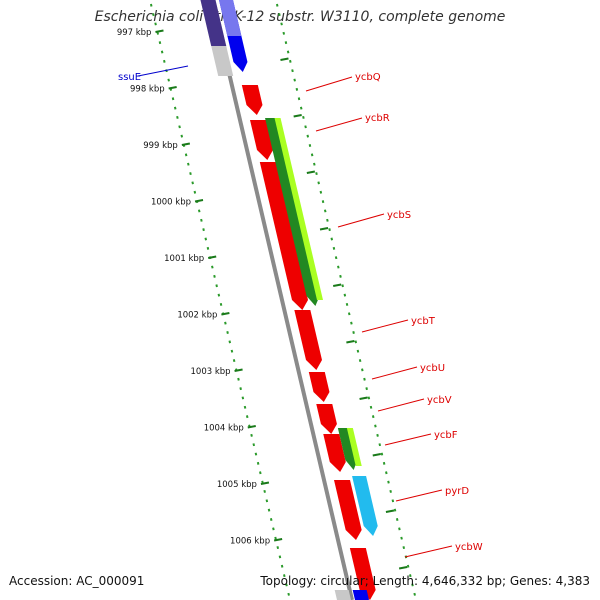 Image resolution: width=600 pixels, height=600 pixels. What do you see at coordinates (446, 435) in the screenshot?
I see `gene-label-ycbF: ycbF` at bounding box center [446, 435].